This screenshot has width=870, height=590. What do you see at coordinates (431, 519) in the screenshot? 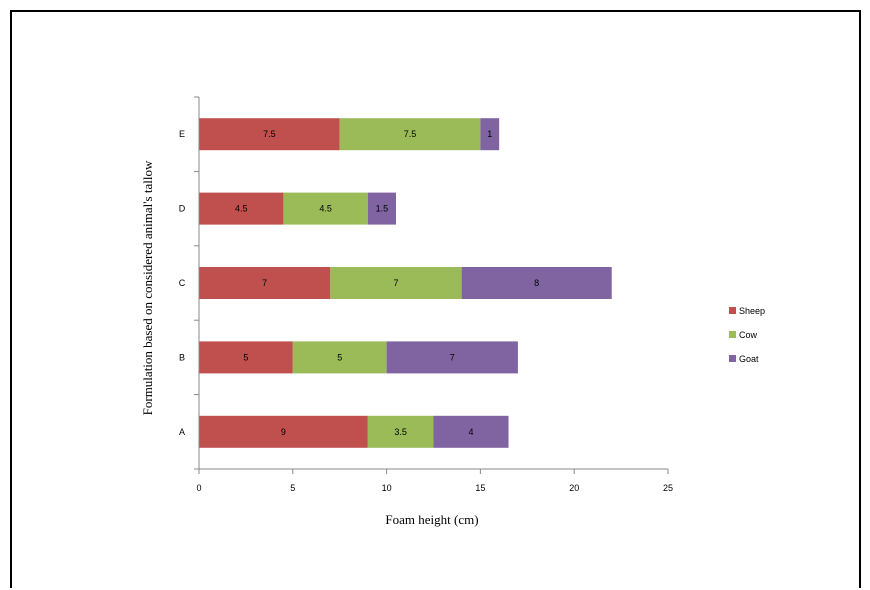
I see `x-axis-title: Foam height (cm)` at bounding box center [431, 519].